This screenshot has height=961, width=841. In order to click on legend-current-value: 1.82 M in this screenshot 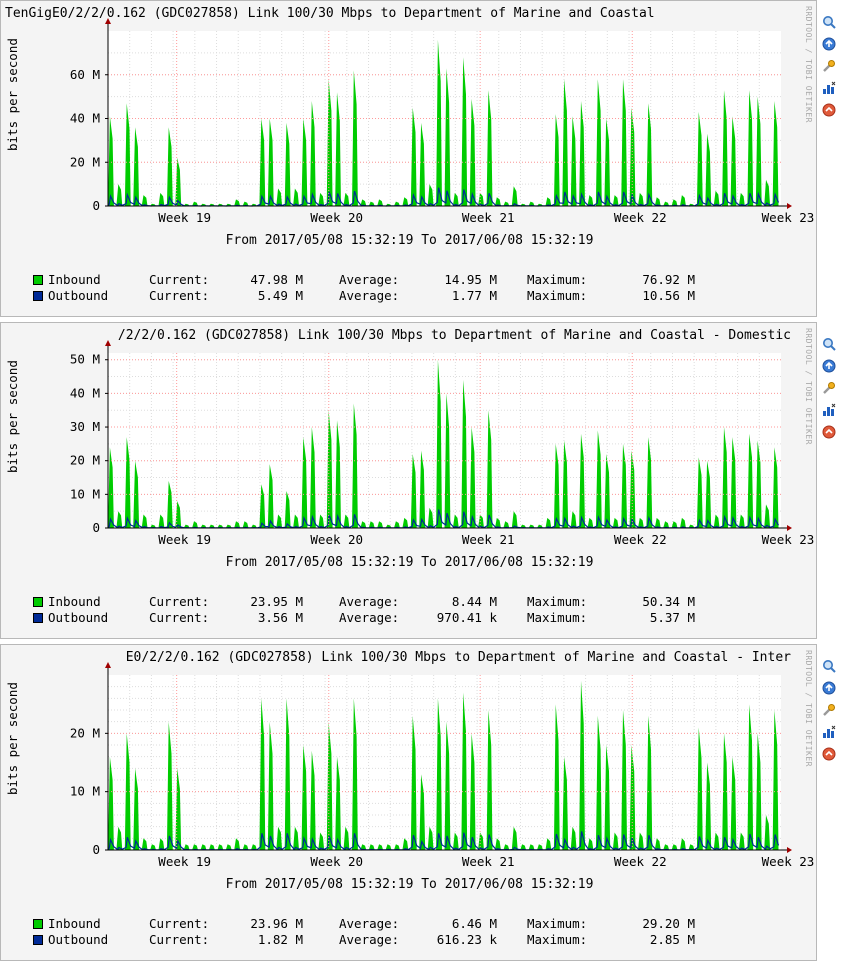, I will do `click(280, 939)`.